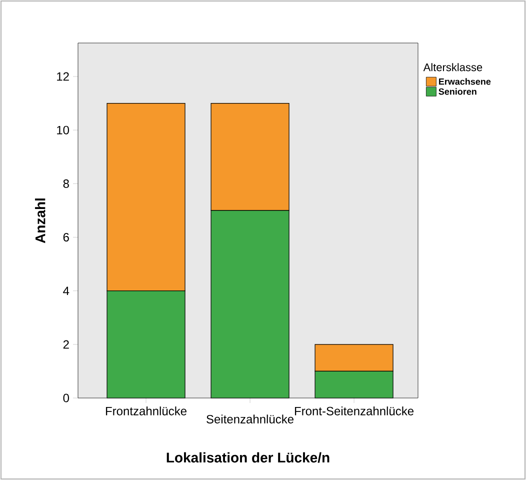 The image size is (526, 480). Describe the element at coordinates (63, 130) in the screenshot. I see `y-tick-label: 10` at that location.